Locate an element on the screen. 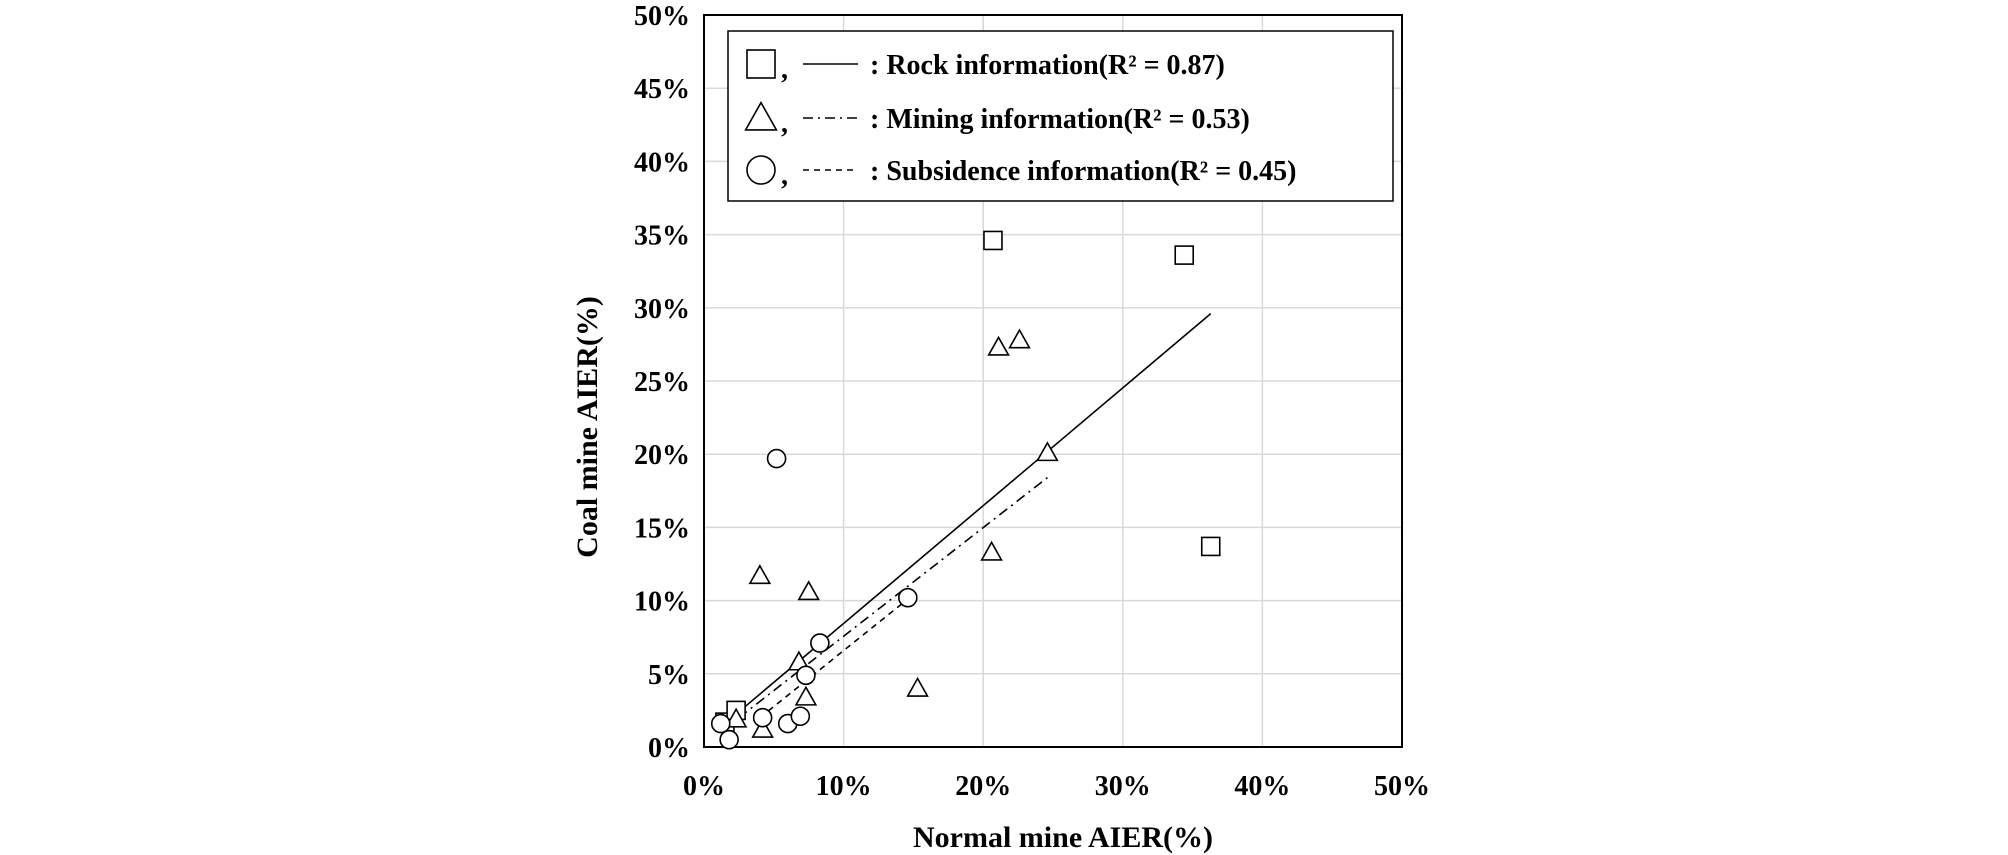 The width and height of the screenshot is (2008, 855). x-tick-label: 20% is located at coordinates (983, 786).